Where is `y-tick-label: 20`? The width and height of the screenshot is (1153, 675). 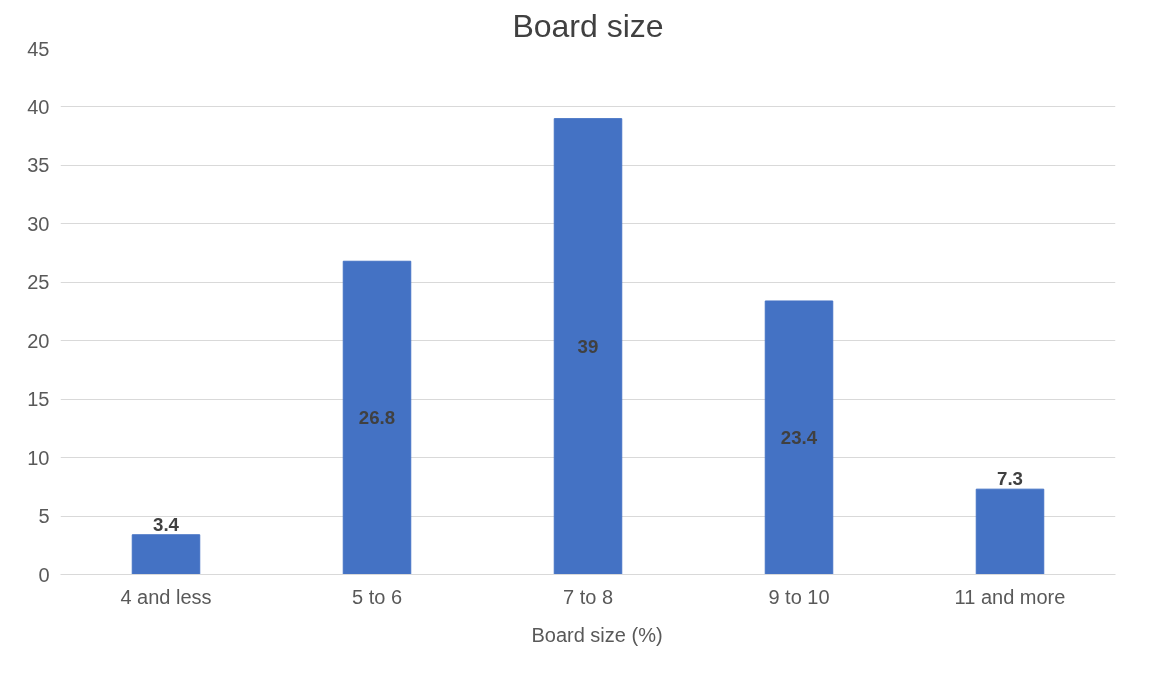 y-tick-label: 20 is located at coordinates (38, 340).